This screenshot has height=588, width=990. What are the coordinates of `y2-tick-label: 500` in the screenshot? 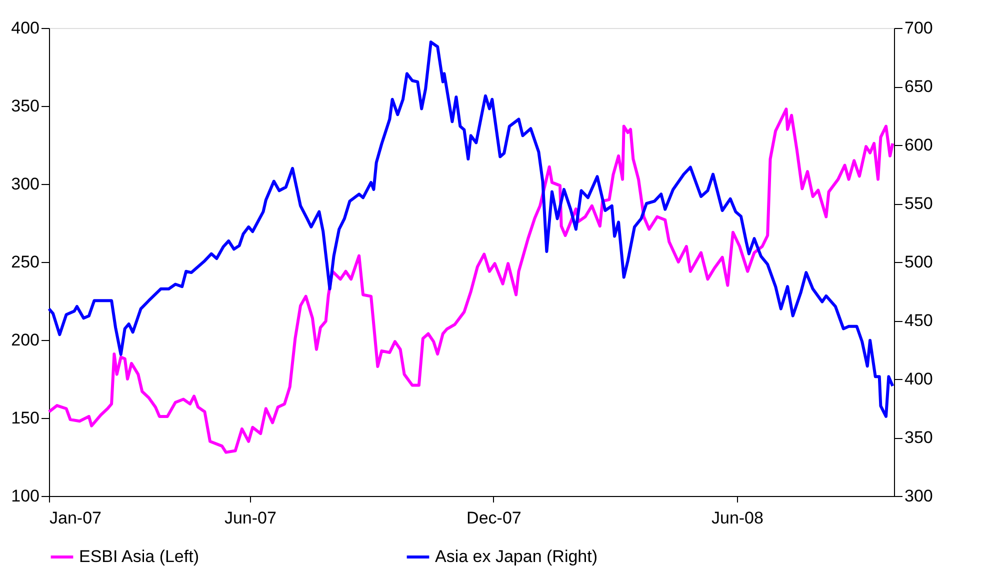 It's located at (918, 262).